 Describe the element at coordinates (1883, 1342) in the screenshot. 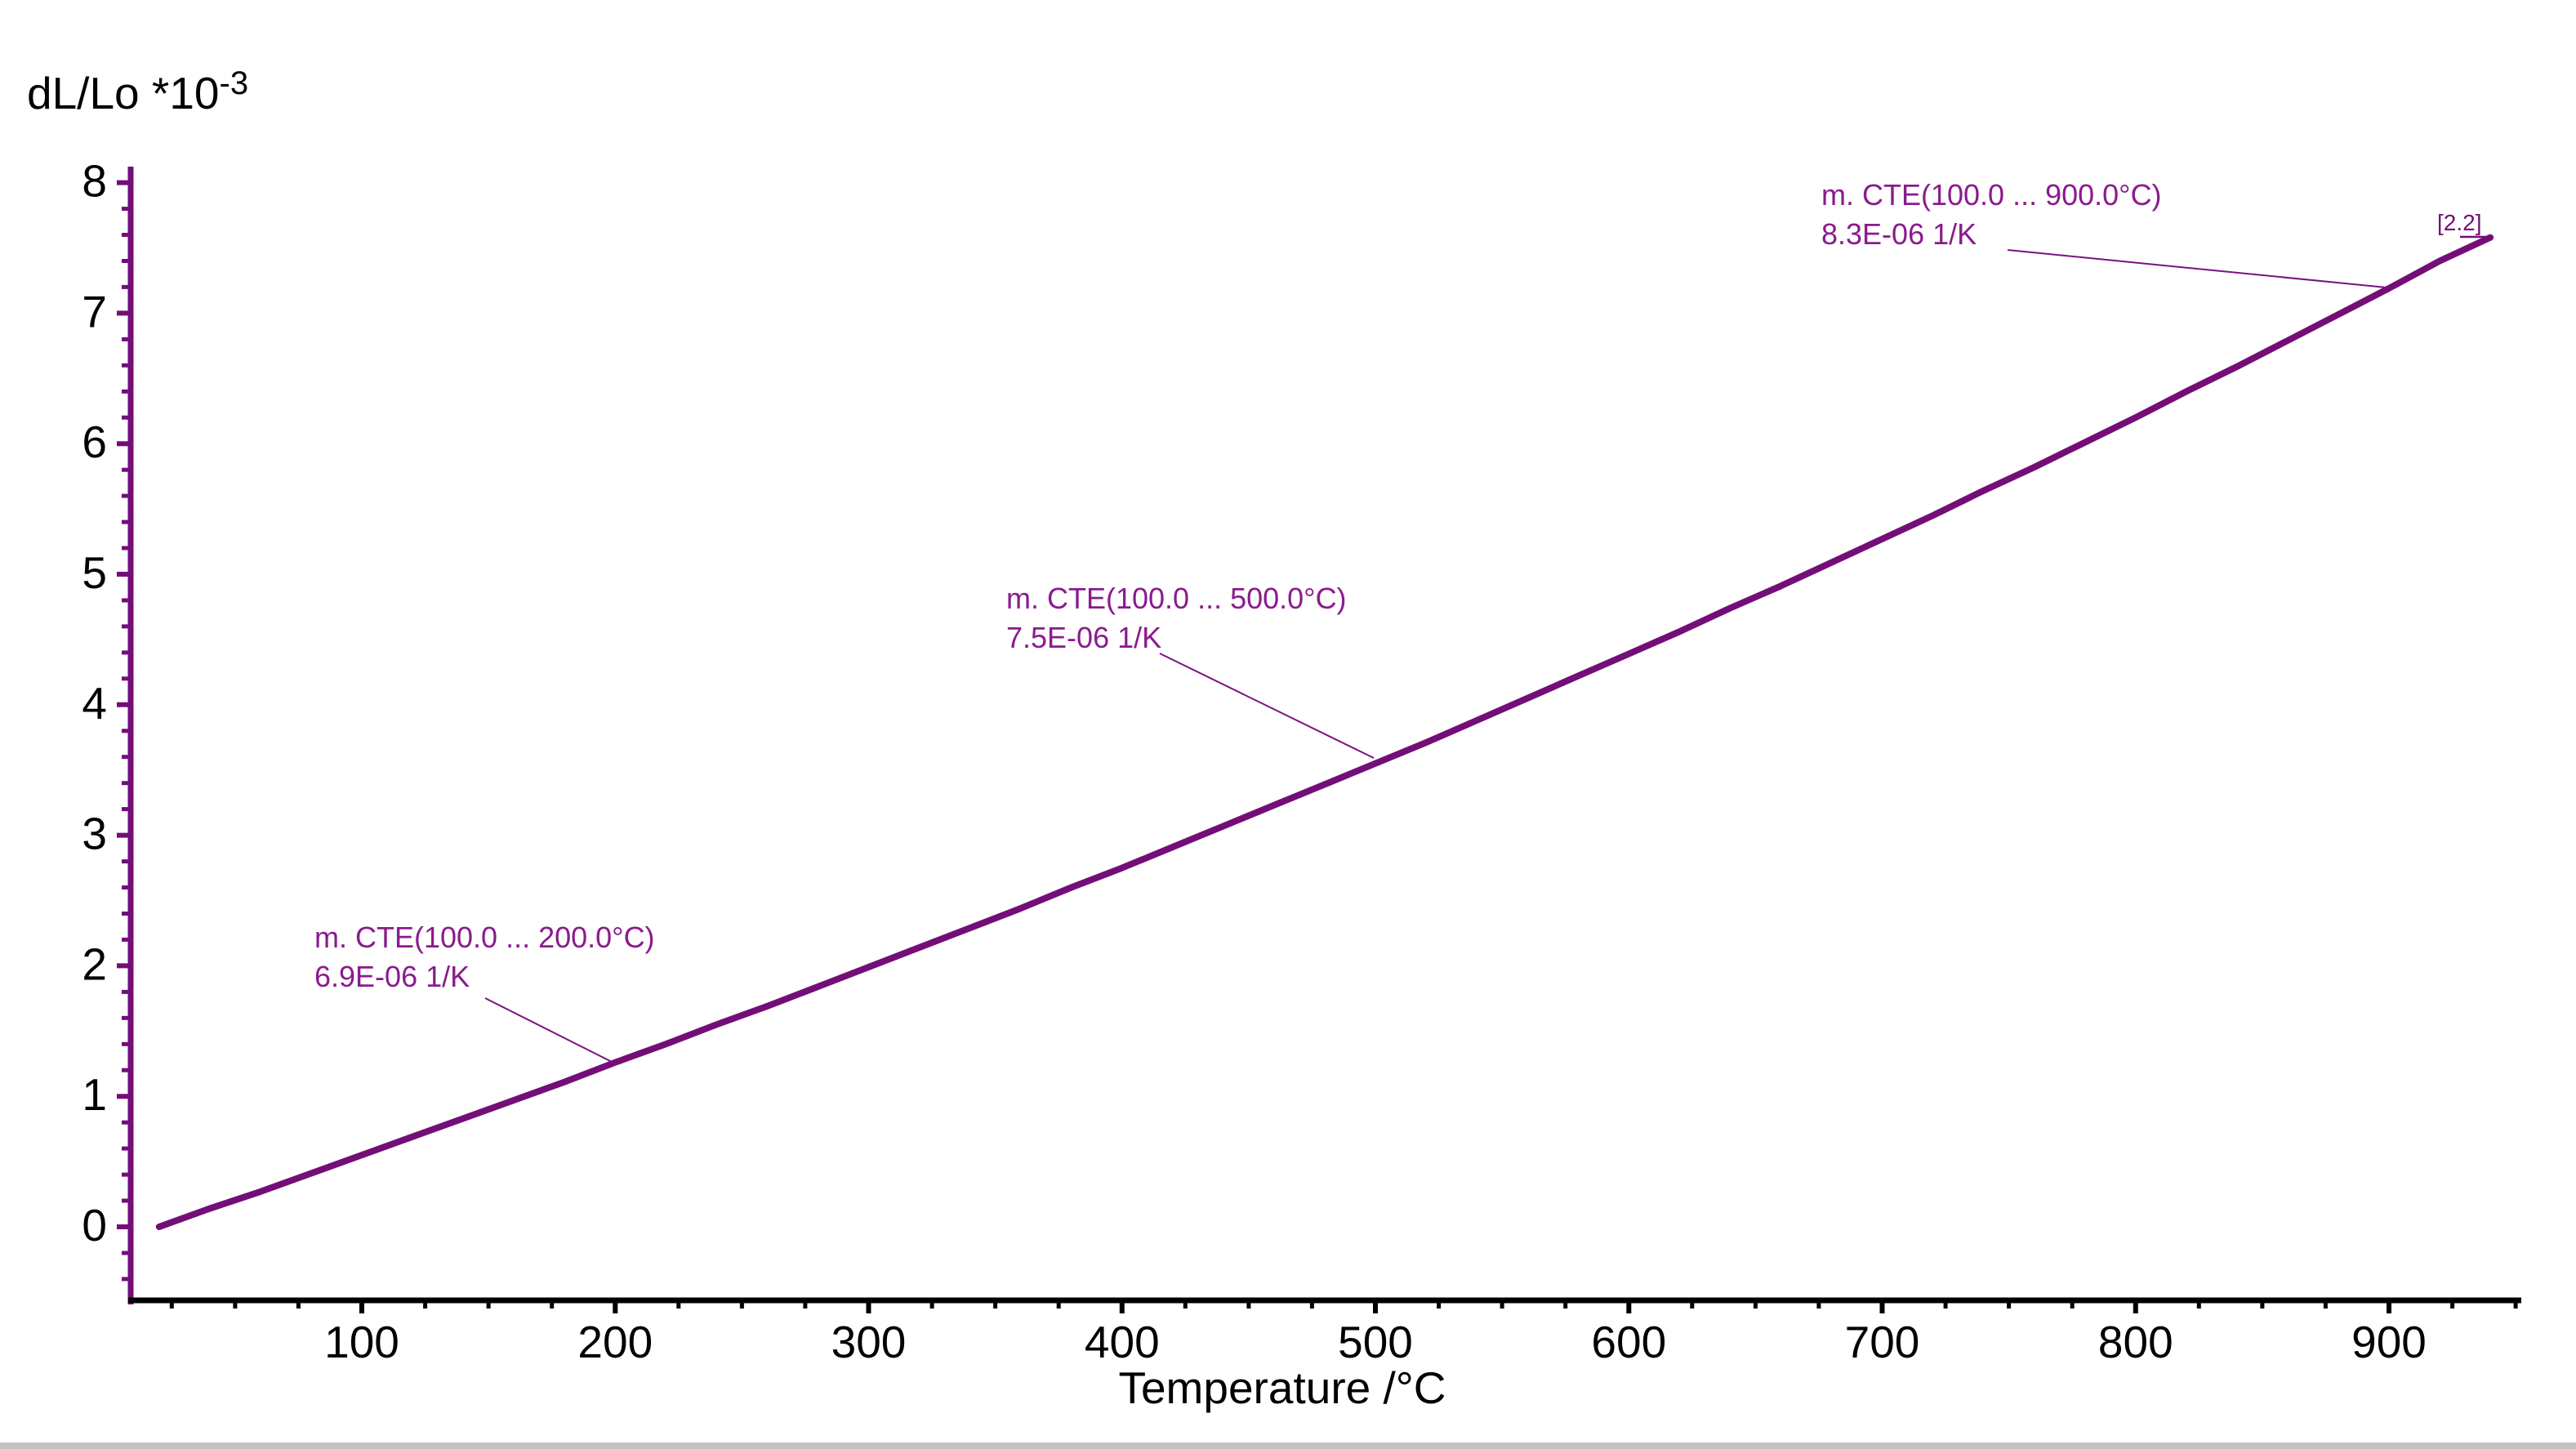

I see `x-tick-label: 700` at that location.